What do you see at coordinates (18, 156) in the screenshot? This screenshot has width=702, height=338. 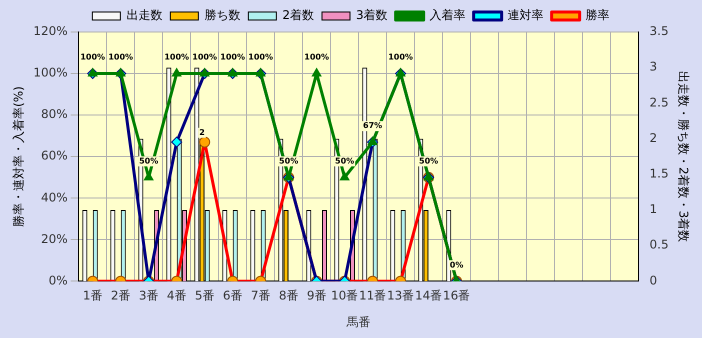 I see `y-axis-title: 勝率・連対率・入着率(%)` at bounding box center [18, 156].